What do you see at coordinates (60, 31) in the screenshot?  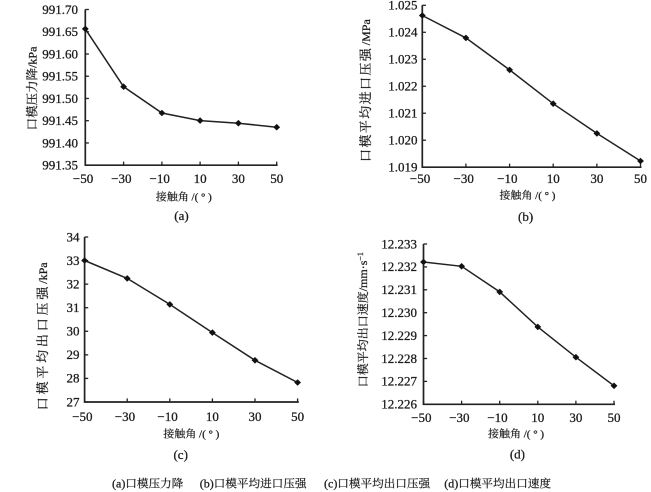 I see `svg-text: 991.65` at bounding box center [60, 31].